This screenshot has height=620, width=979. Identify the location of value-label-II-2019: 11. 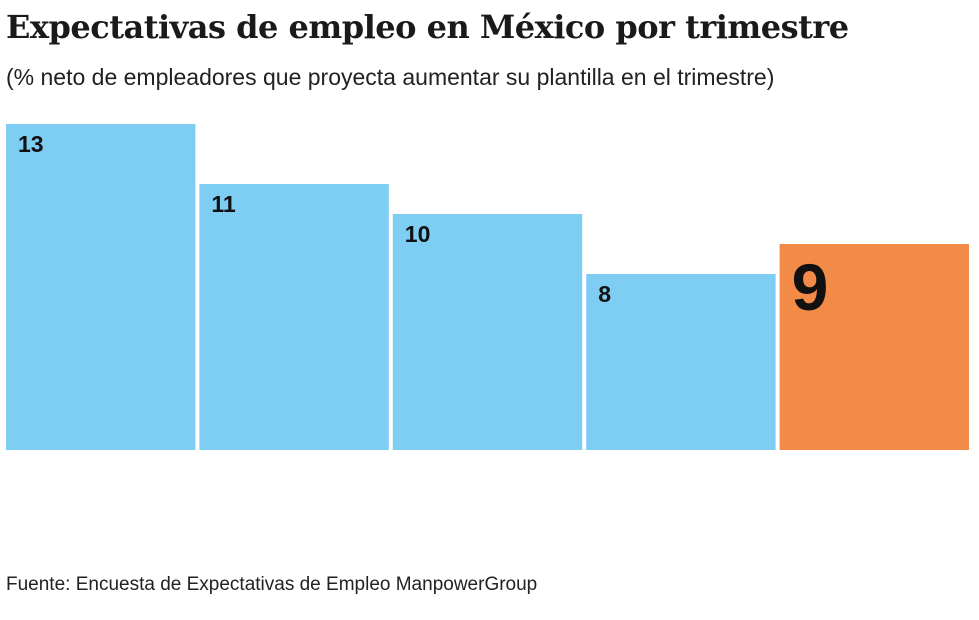
(223, 204).